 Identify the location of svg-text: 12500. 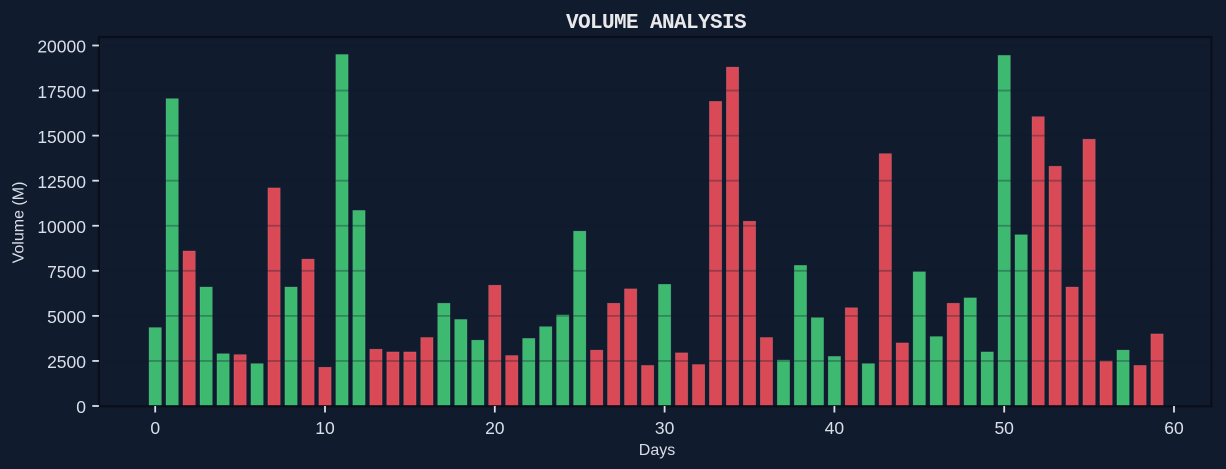
(61, 182).